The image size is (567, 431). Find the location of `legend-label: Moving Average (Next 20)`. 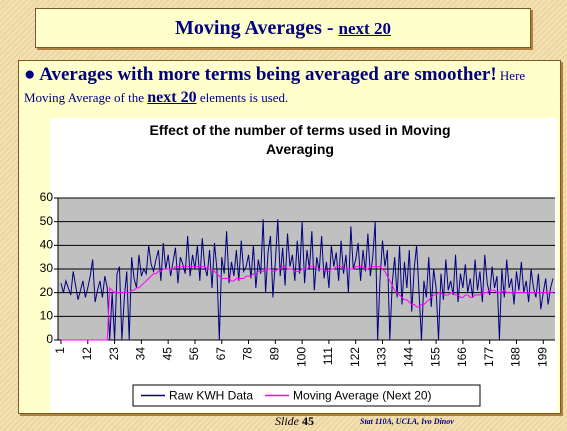

legend-label: Moving Average (Next 20) is located at coordinates (362, 396).